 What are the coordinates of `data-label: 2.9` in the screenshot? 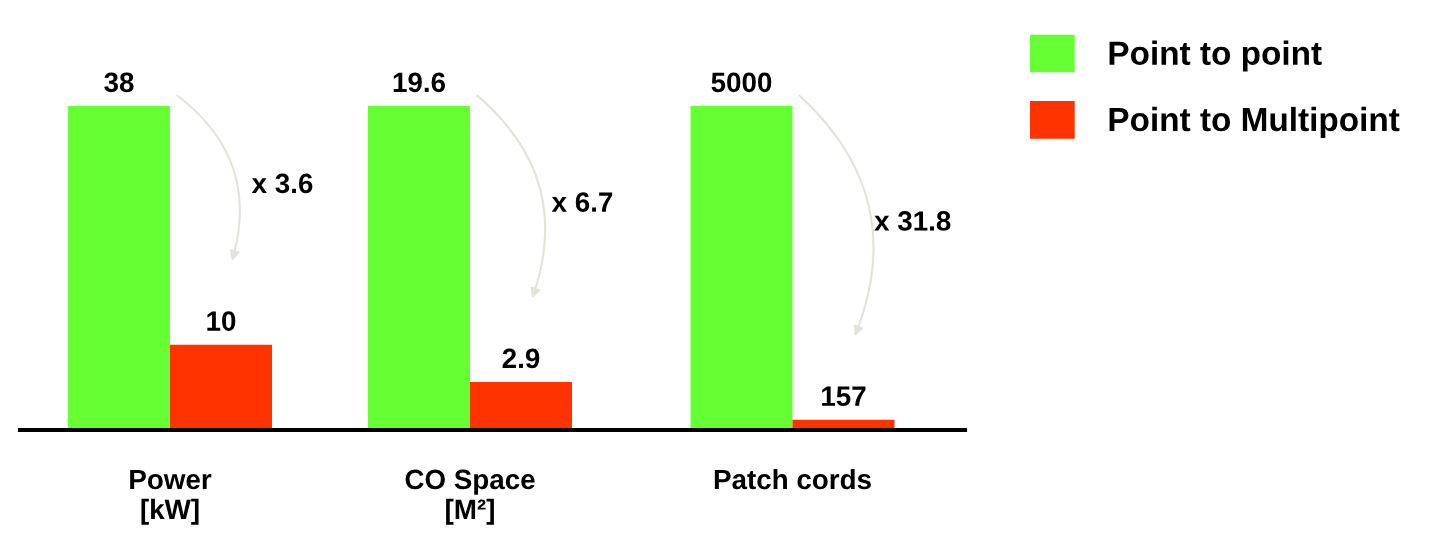 It's located at (521, 358).